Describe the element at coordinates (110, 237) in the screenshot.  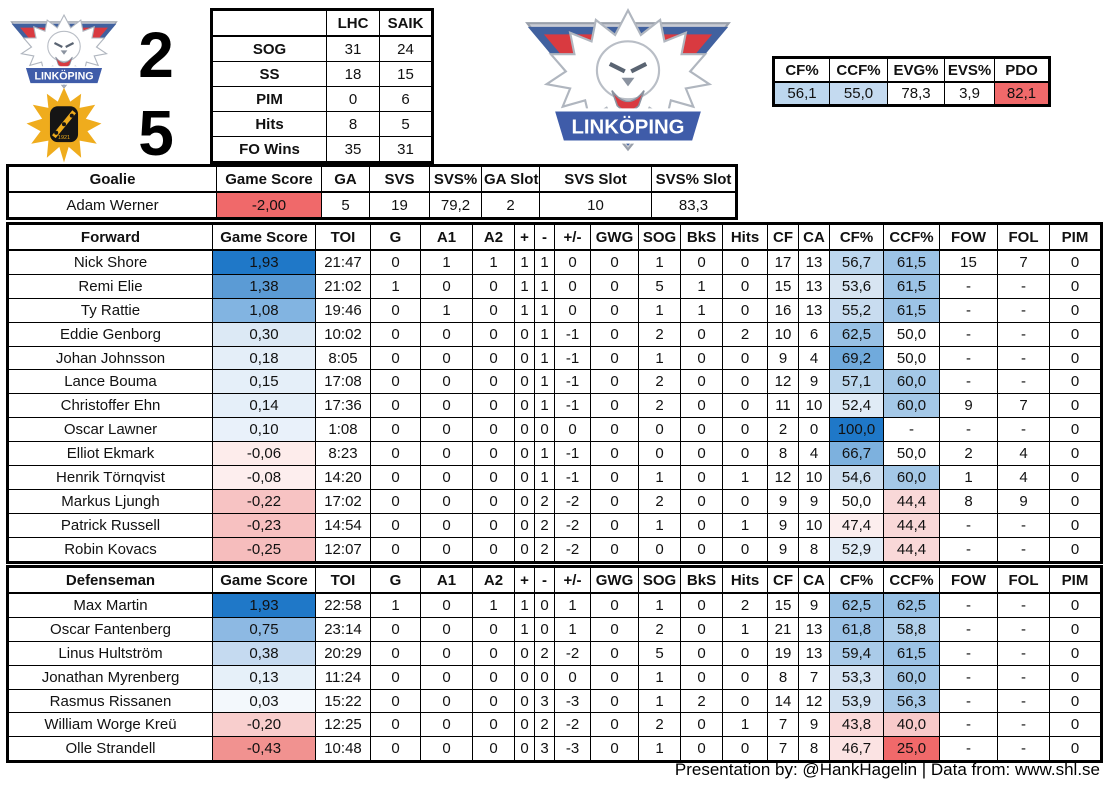
I see `column-header: Forward` at that location.